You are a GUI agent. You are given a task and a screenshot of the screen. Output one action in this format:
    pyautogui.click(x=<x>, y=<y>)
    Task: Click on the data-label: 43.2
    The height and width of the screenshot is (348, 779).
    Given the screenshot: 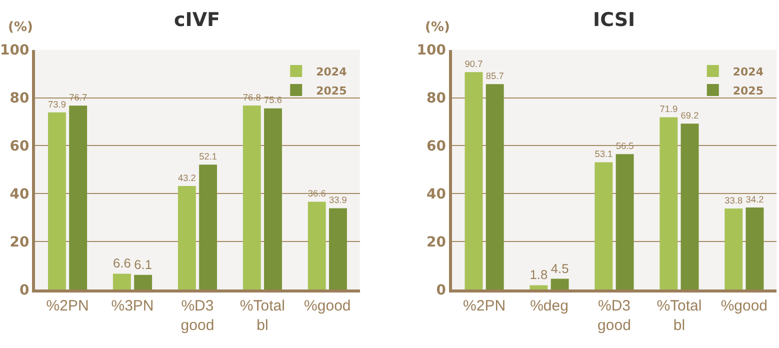 What is the action you would take?
    pyautogui.click(x=187, y=177)
    